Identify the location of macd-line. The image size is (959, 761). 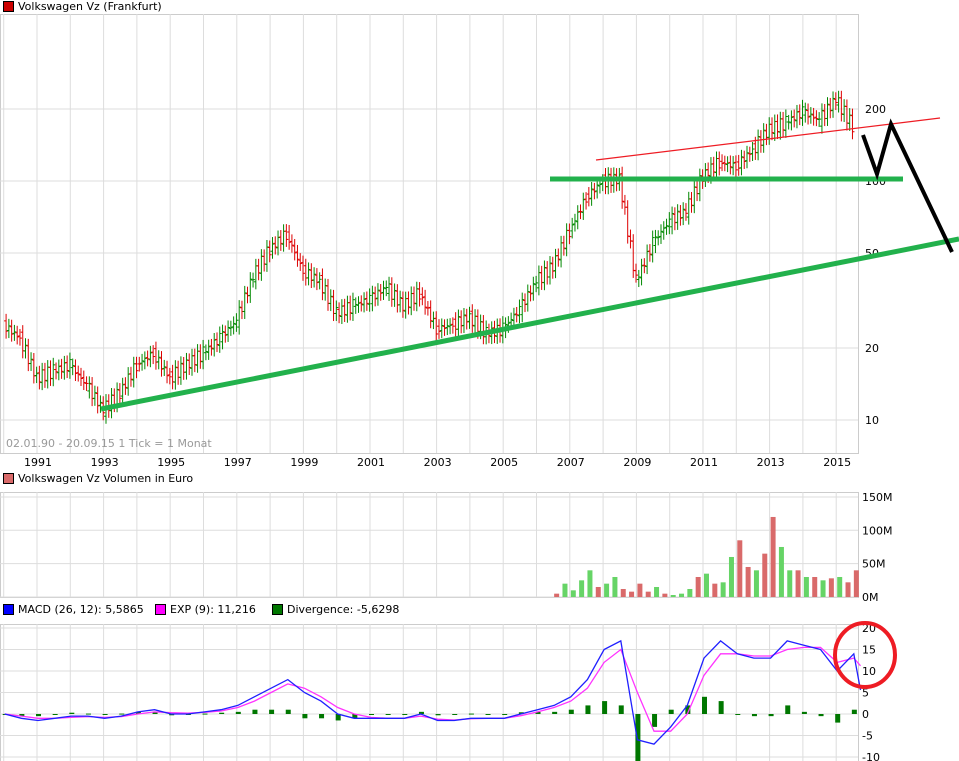
(433, 692).